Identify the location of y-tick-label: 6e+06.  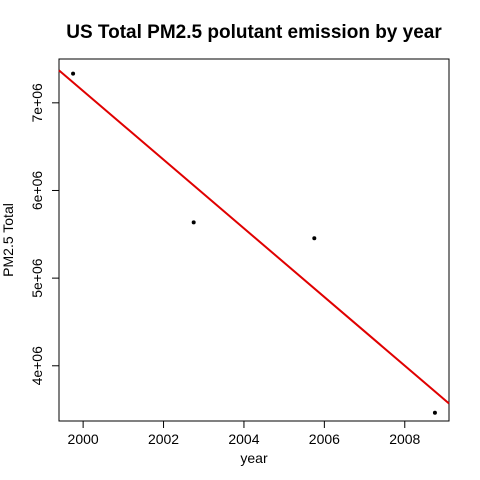
(37, 191).